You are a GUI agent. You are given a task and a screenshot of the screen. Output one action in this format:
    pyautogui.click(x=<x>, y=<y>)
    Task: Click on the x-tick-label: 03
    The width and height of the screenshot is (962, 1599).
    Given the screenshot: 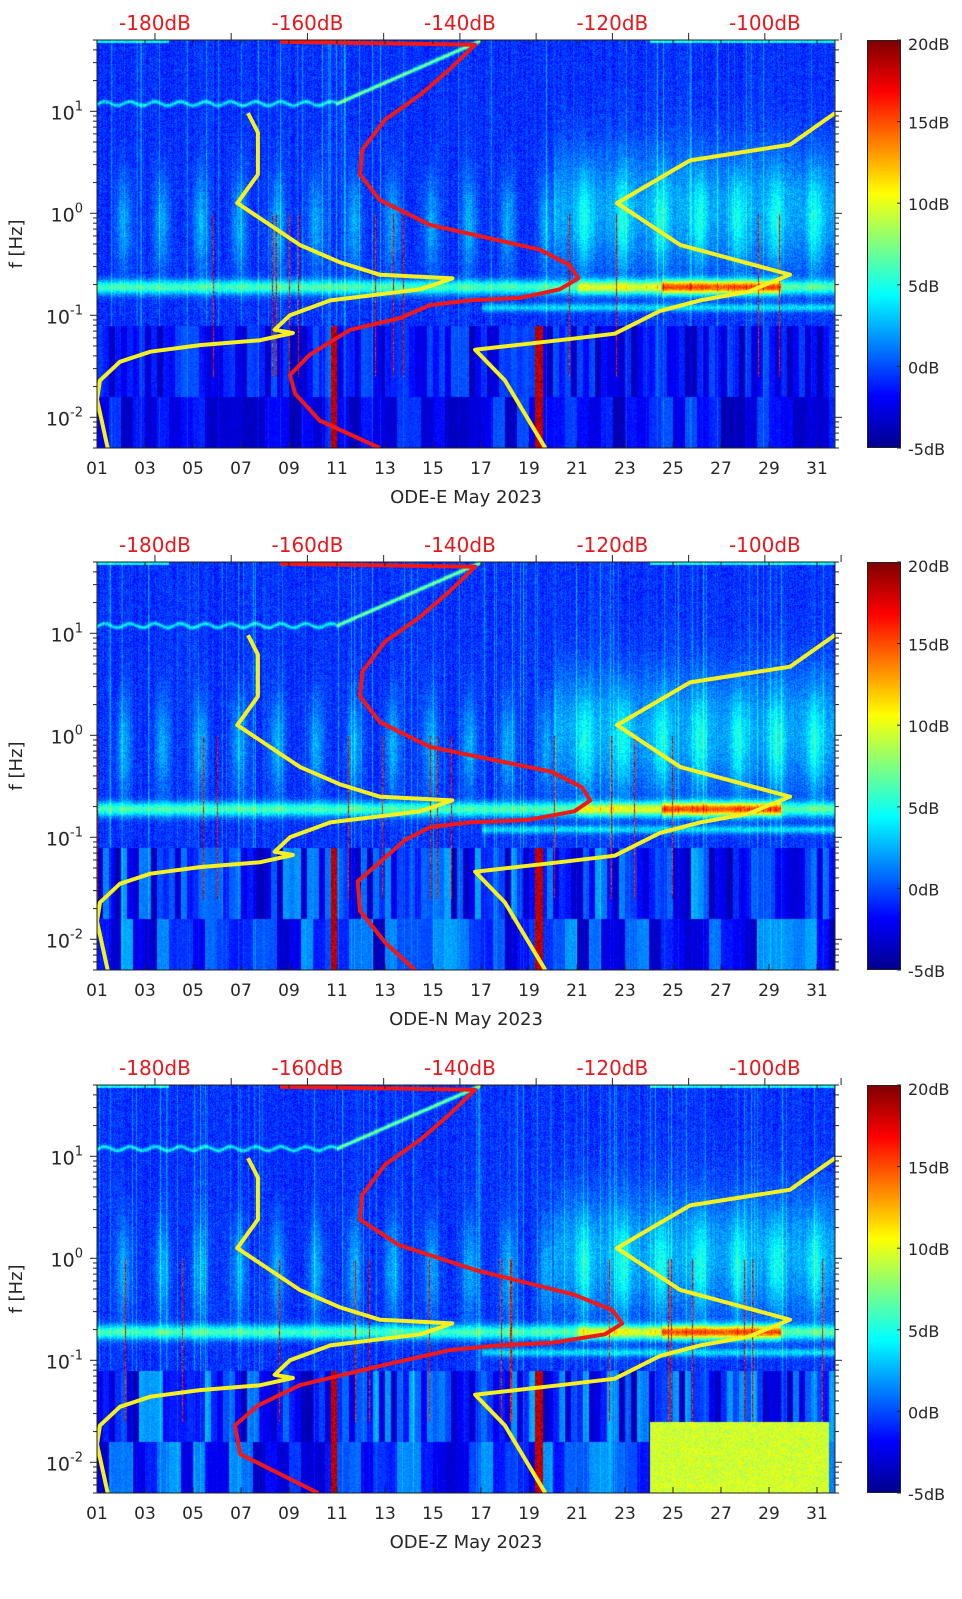 What is the action you would take?
    pyautogui.click(x=145, y=1514)
    